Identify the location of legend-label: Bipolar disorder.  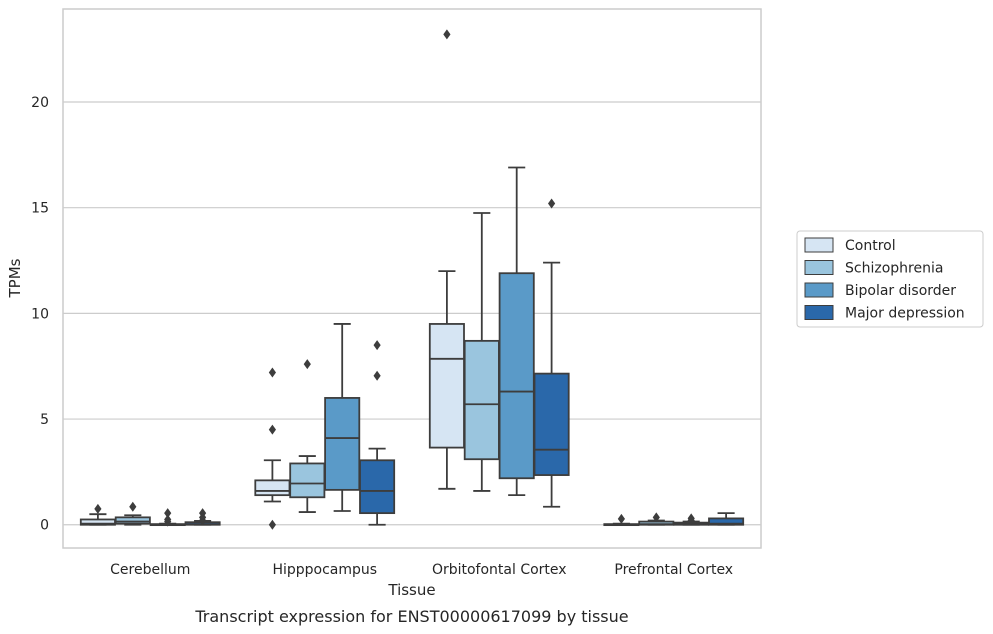
(900, 291).